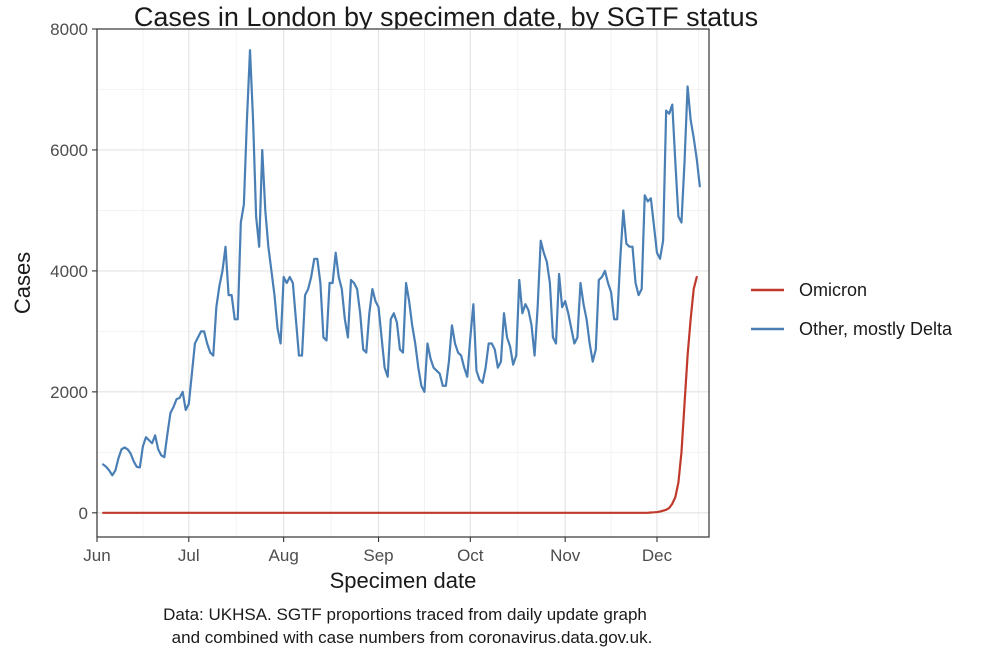  I want to click on y-tick-label: 8000, so click(69, 29).